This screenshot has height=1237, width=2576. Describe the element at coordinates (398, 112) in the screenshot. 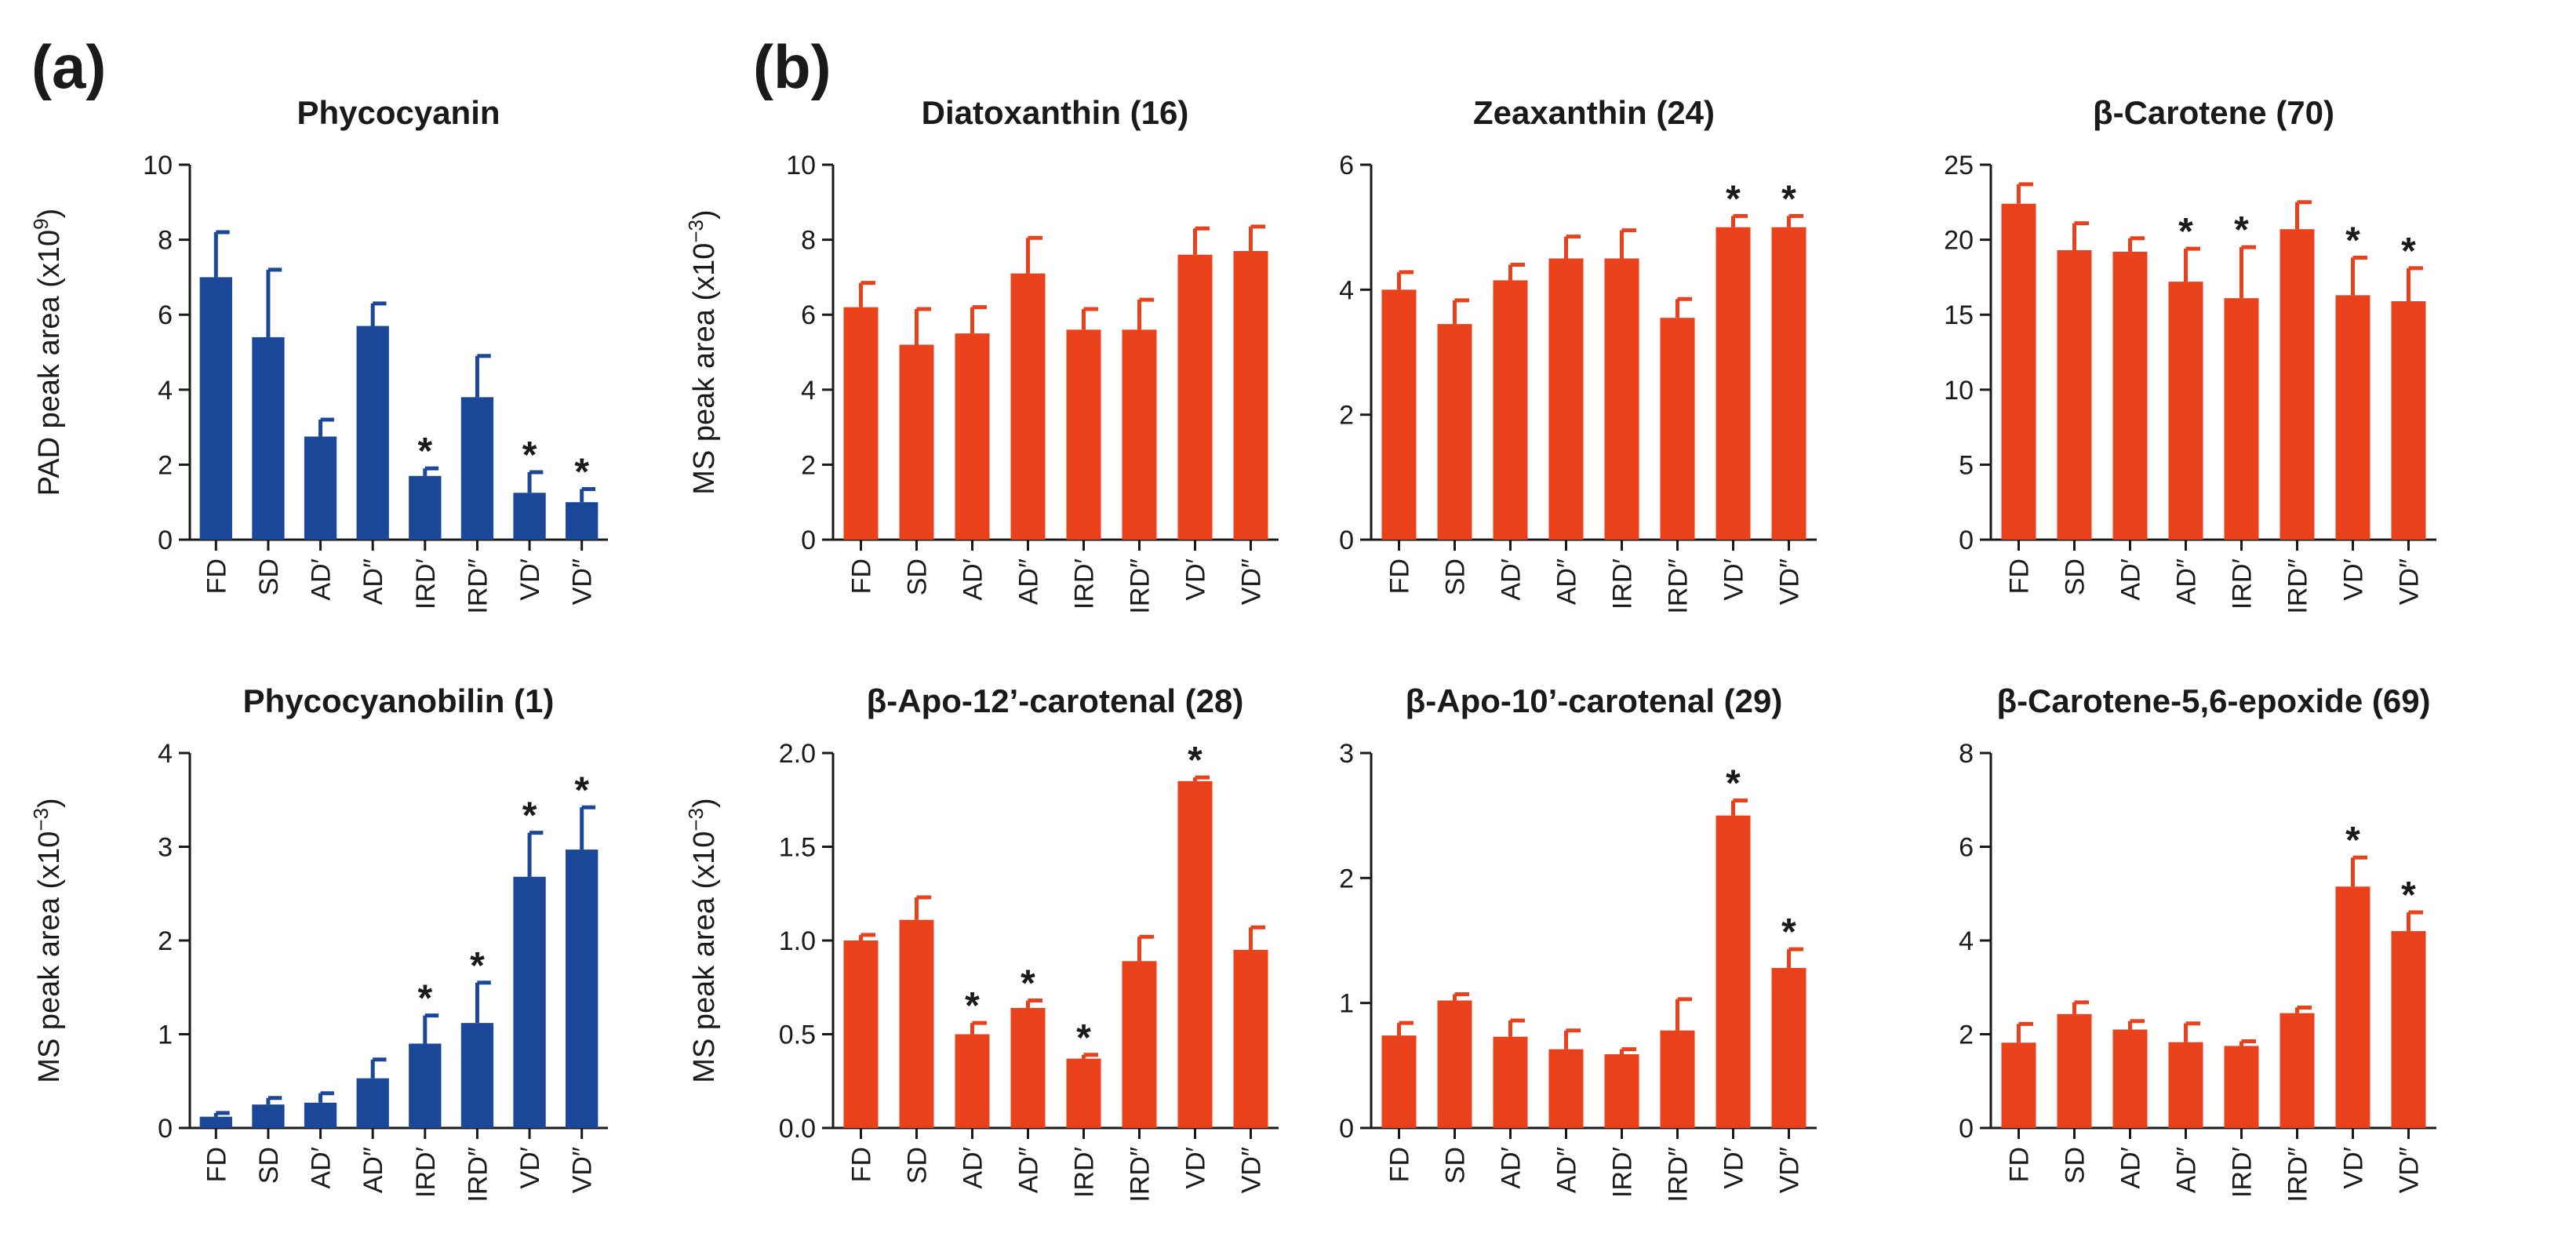

I see `chart-title: Phycocyanin` at that location.